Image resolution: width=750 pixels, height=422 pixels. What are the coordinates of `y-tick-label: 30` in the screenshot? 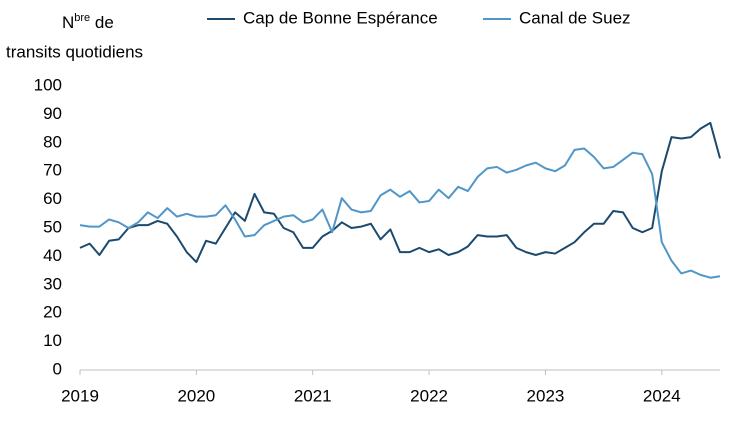 It's located at (52, 283).